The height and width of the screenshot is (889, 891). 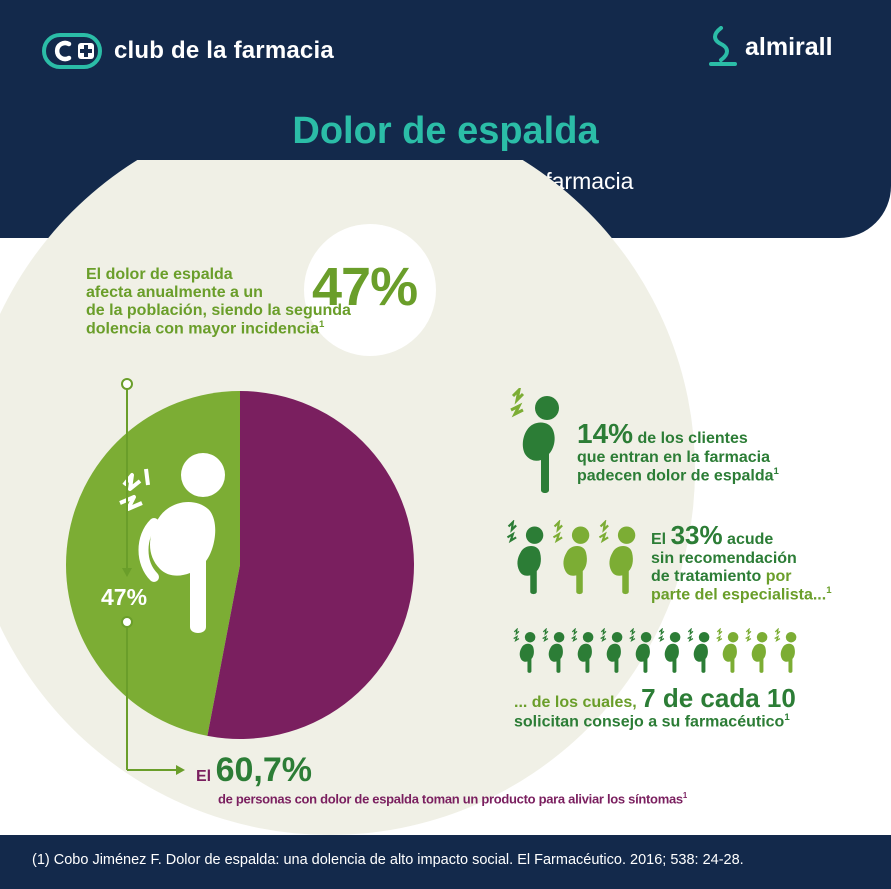 What do you see at coordinates (445, 131) in the screenshot?
I see `page-title: Dolor de espalda` at bounding box center [445, 131].